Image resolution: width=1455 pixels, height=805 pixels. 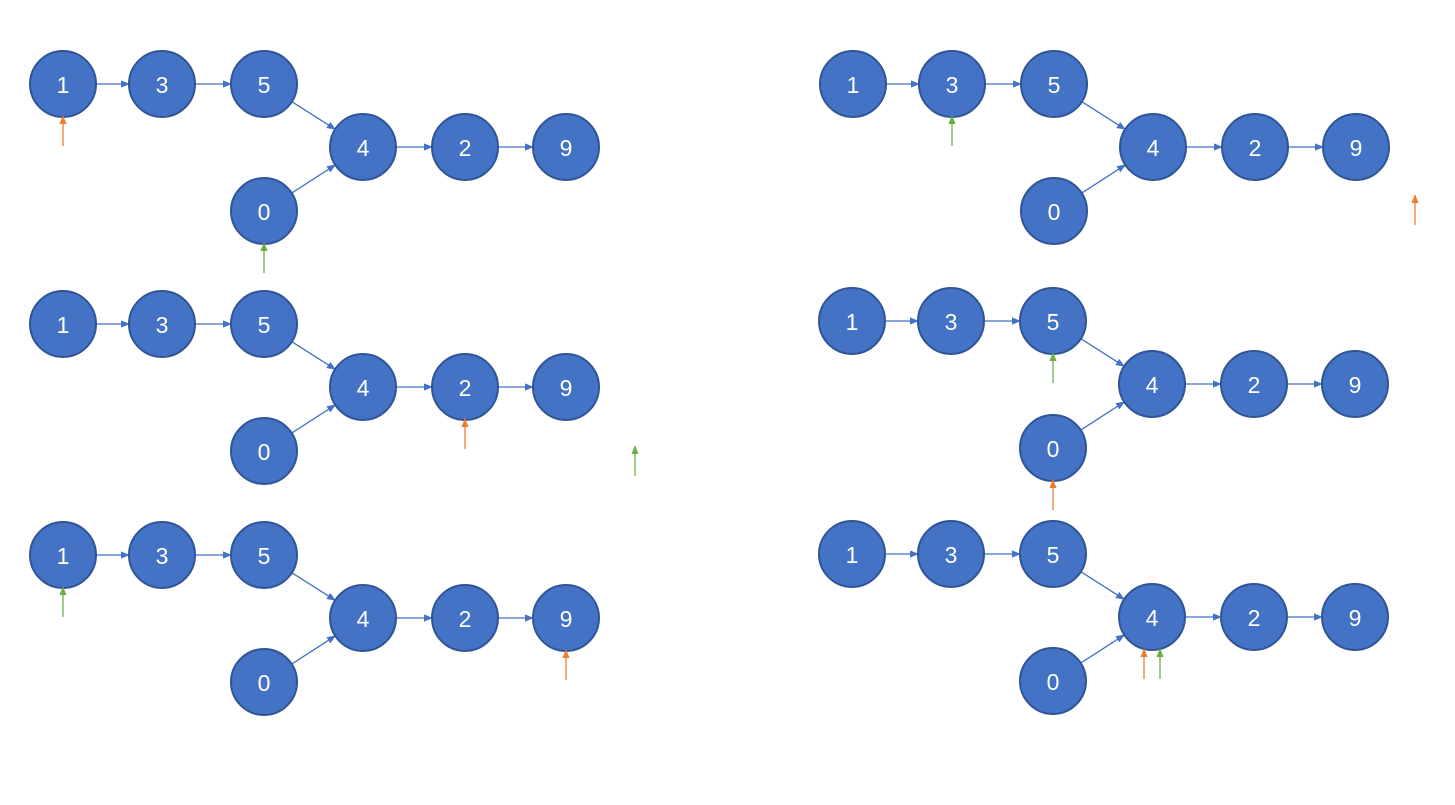 I want to click on diagram-4: 1 3 5 4 2 9 0, so click(x=1119, y=147).